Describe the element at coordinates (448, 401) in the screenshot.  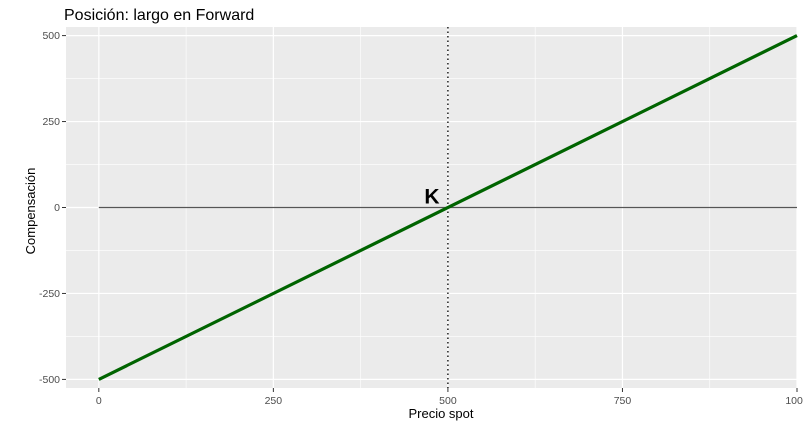
I see `x-tick-label: 500` at that location.